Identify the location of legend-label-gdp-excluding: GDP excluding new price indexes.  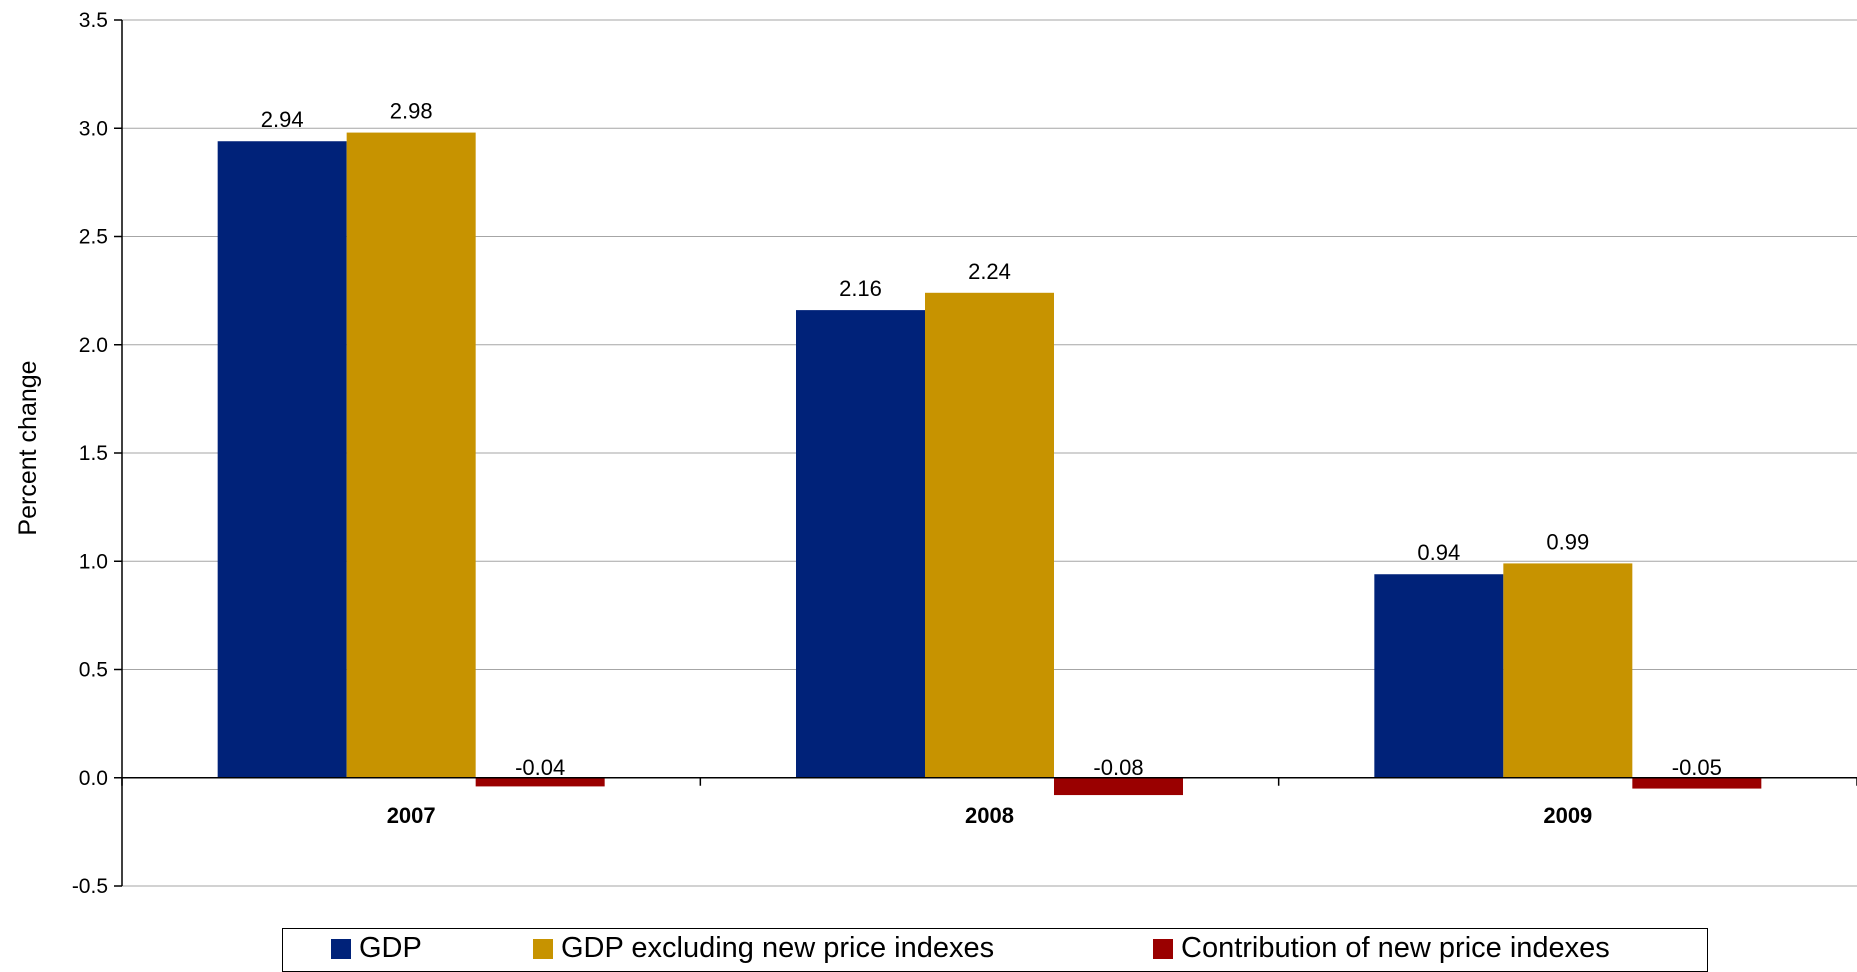
(778, 948).